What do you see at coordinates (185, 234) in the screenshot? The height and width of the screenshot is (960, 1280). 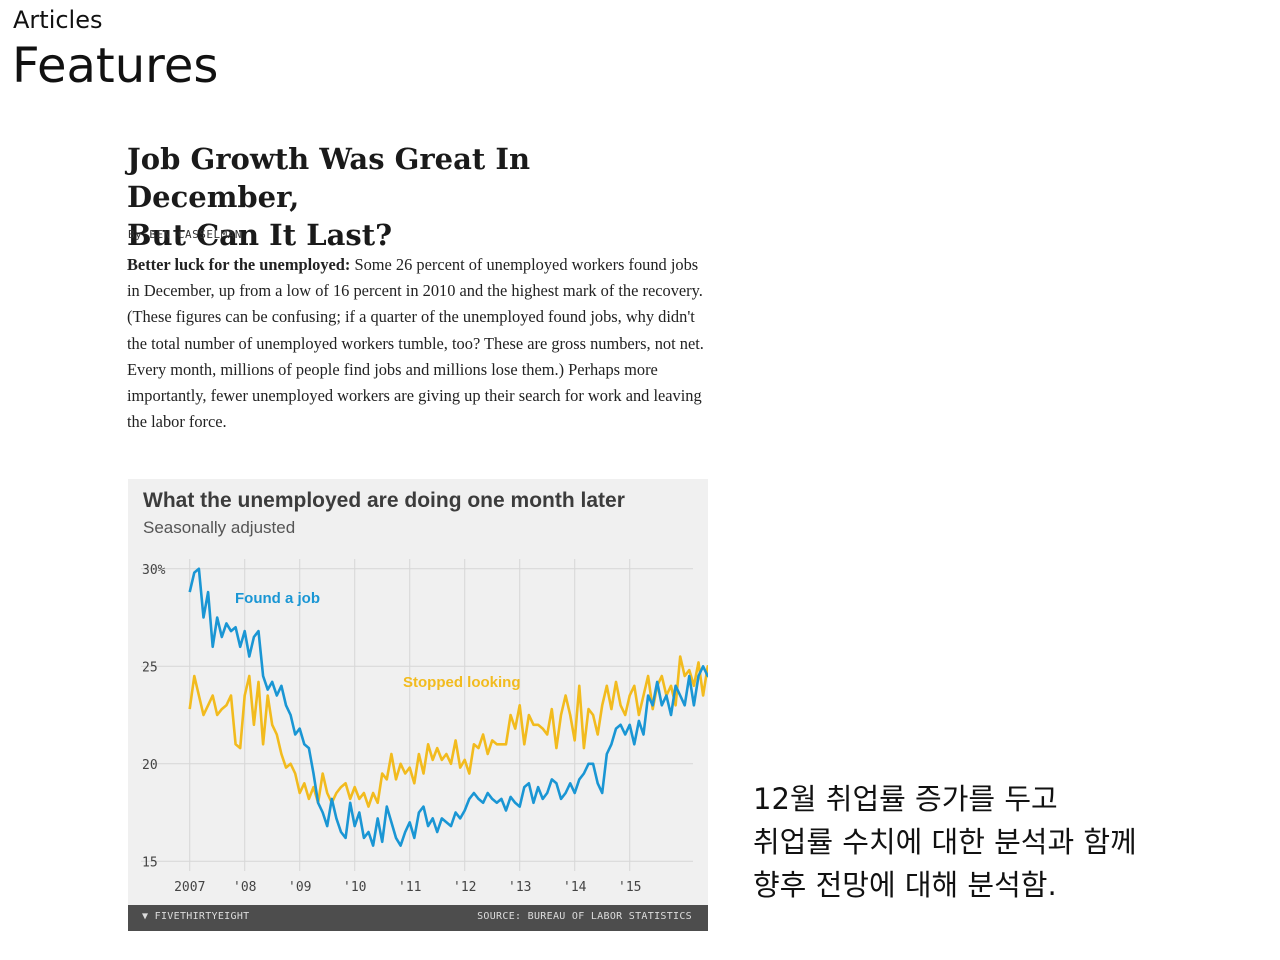 I see `article-byline: By BEN CASSELMAN` at bounding box center [185, 234].